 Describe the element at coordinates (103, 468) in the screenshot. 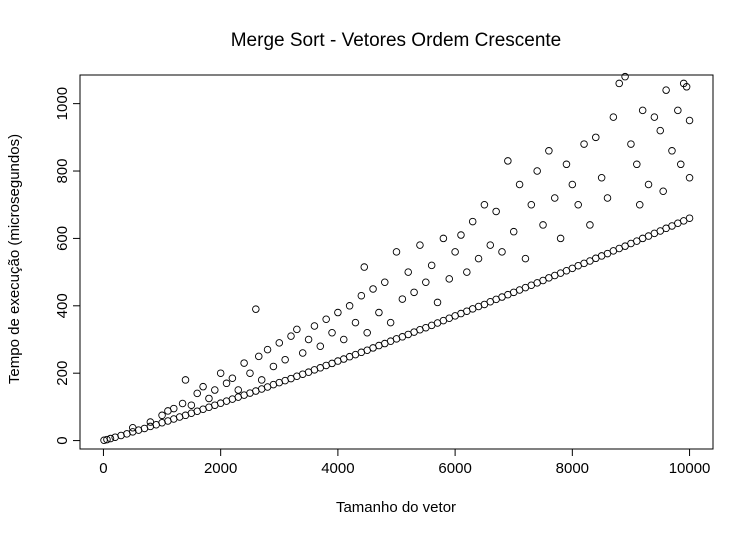

I see `x-tick-label: 0` at that location.